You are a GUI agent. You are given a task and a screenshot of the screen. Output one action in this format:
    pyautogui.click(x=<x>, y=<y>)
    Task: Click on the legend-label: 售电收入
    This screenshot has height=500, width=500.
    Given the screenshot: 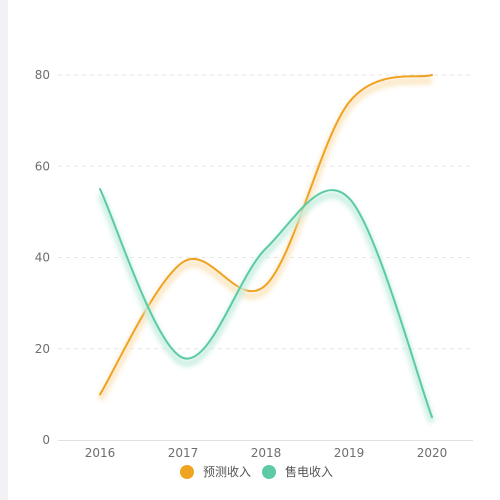 What is the action you would take?
    pyautogui.click(x=309, y=471)
    